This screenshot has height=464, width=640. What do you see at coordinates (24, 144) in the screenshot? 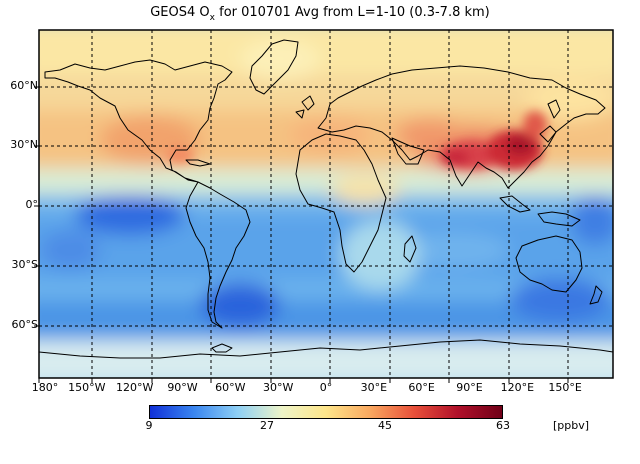
I see `lat-label-30n: 30°N` at bounding box center [24, 144].